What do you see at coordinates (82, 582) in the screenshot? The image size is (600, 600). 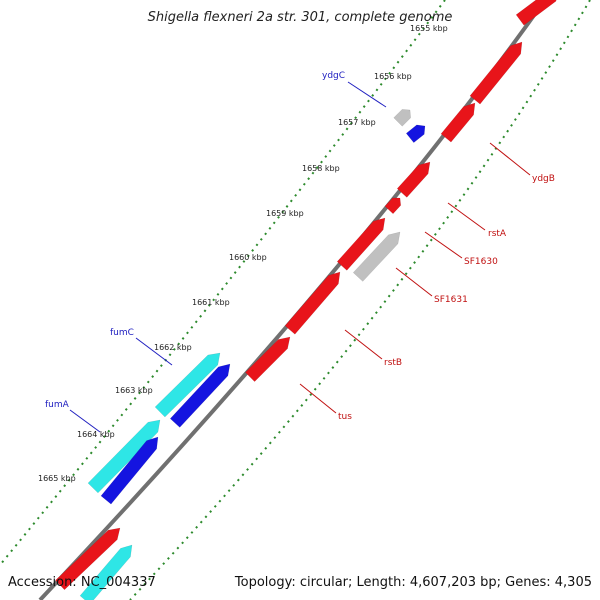 I see `accession-text: Accession: NC_004337` at bounding box center [82, 582].